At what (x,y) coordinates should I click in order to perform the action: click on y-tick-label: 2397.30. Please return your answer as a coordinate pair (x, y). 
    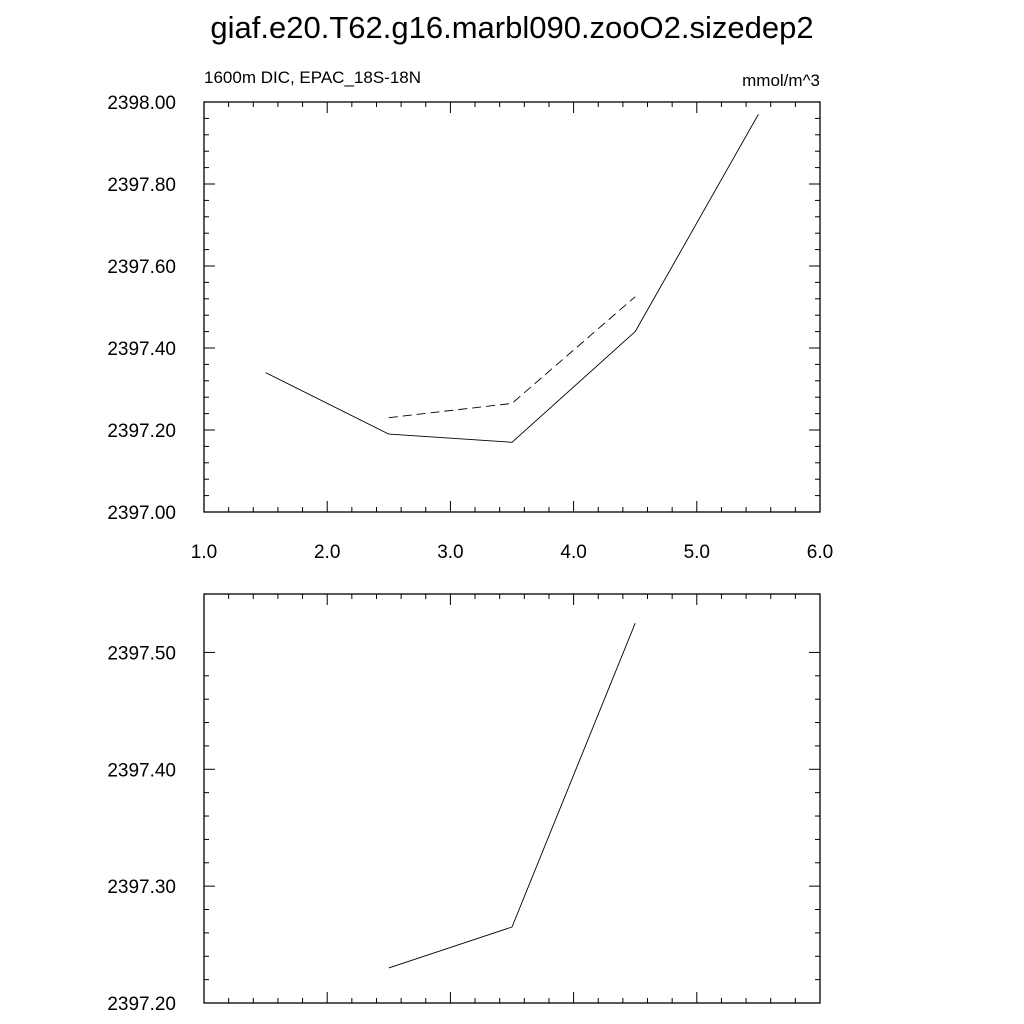
    Looking at the image, I should click on (141, 887).